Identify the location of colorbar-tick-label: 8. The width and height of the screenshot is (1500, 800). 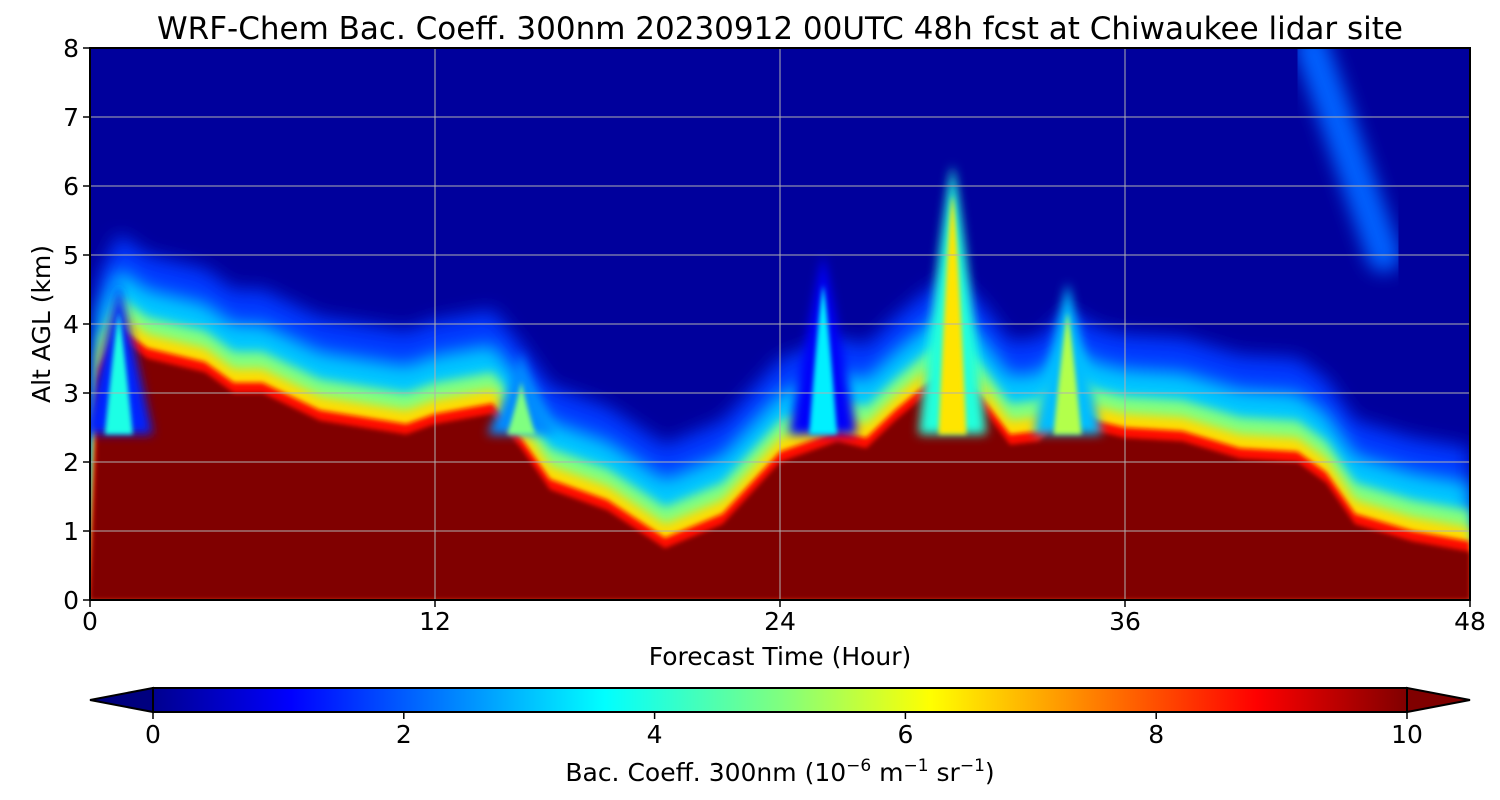
(1156, 734).